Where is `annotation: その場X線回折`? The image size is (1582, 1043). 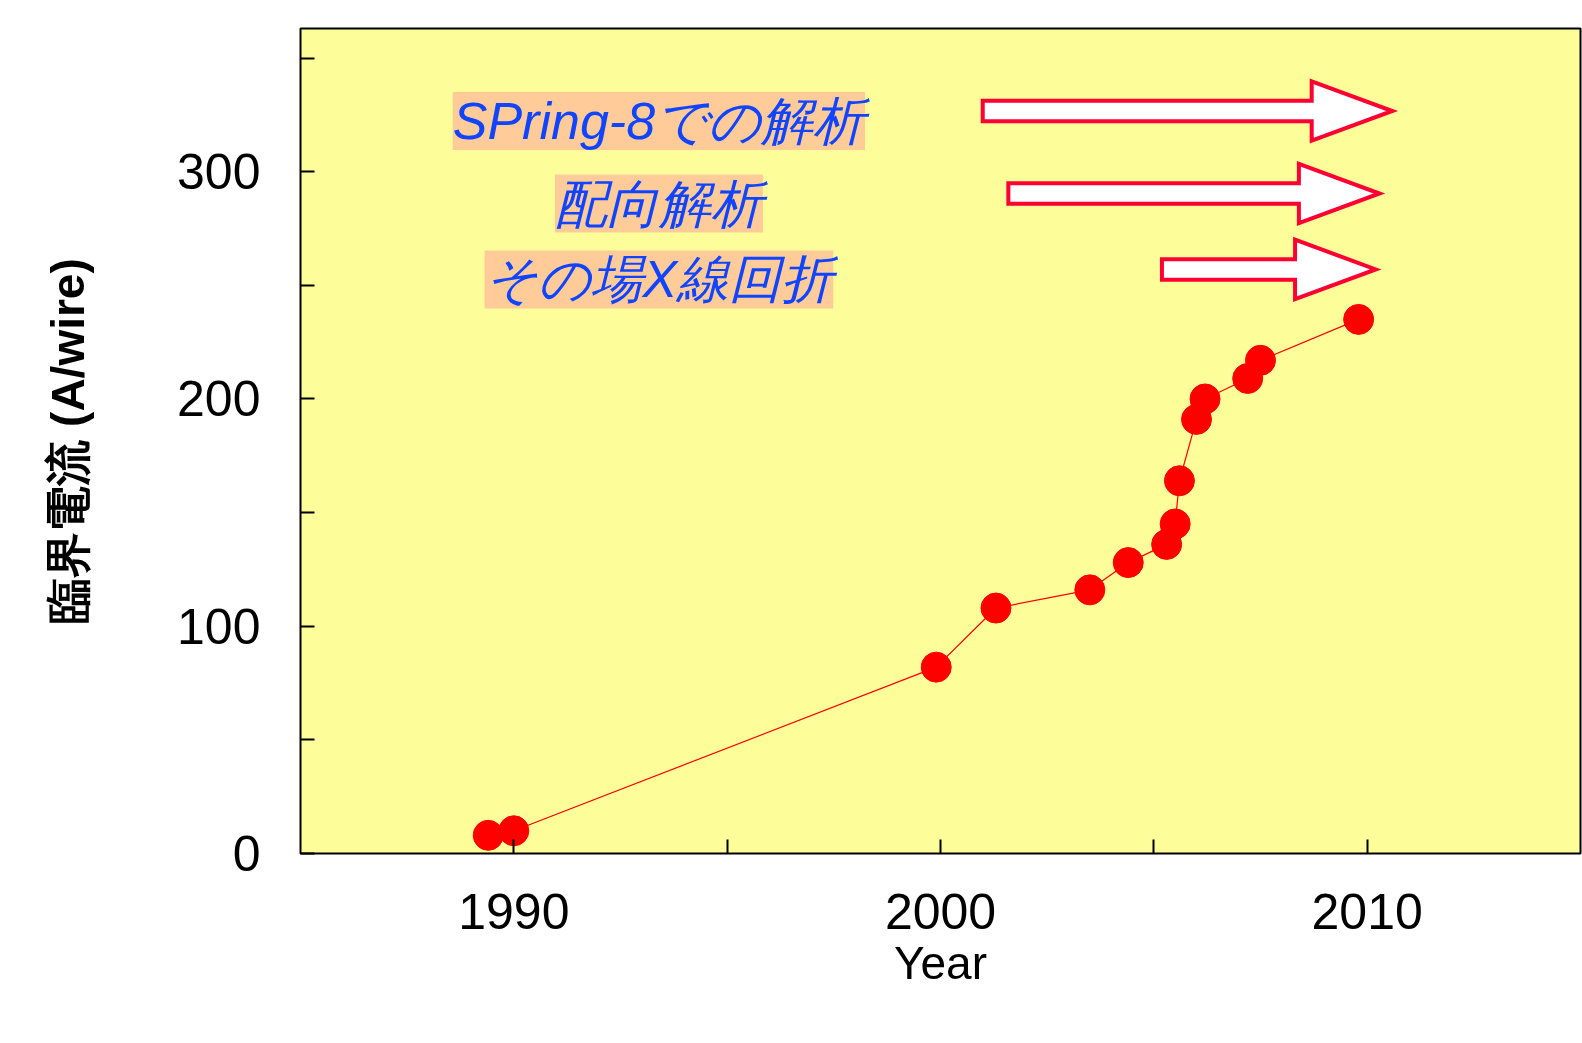
annotation: その場X線回折 is located at coordinates (662, 279).